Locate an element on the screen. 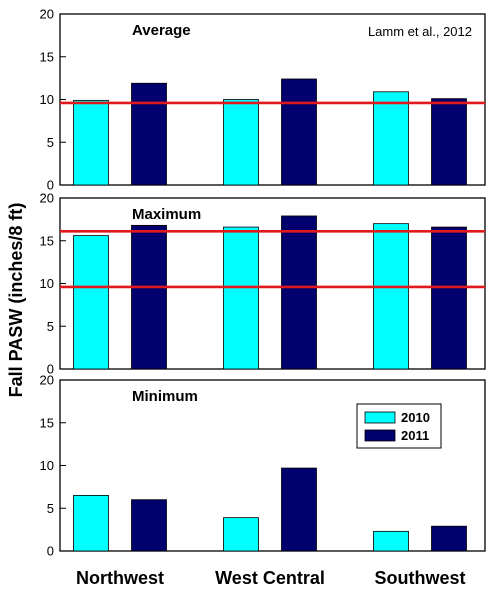 This screenshot has width=500, height=589. panel-title: Maximum is located at coordinates (166, 214).